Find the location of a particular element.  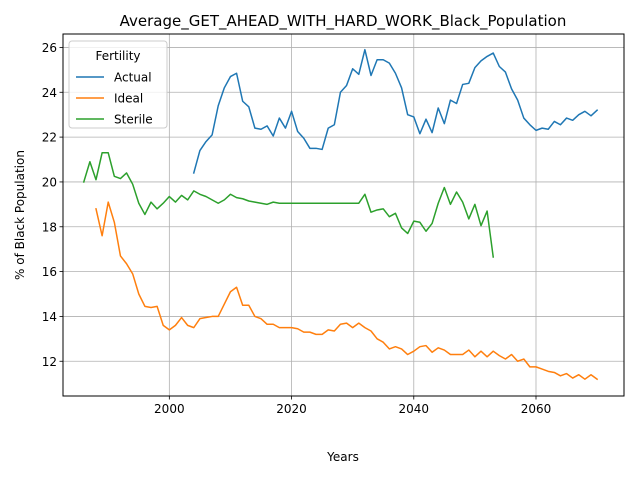

y-axis-label: % of Black Population is located at coordinates (20, 215).